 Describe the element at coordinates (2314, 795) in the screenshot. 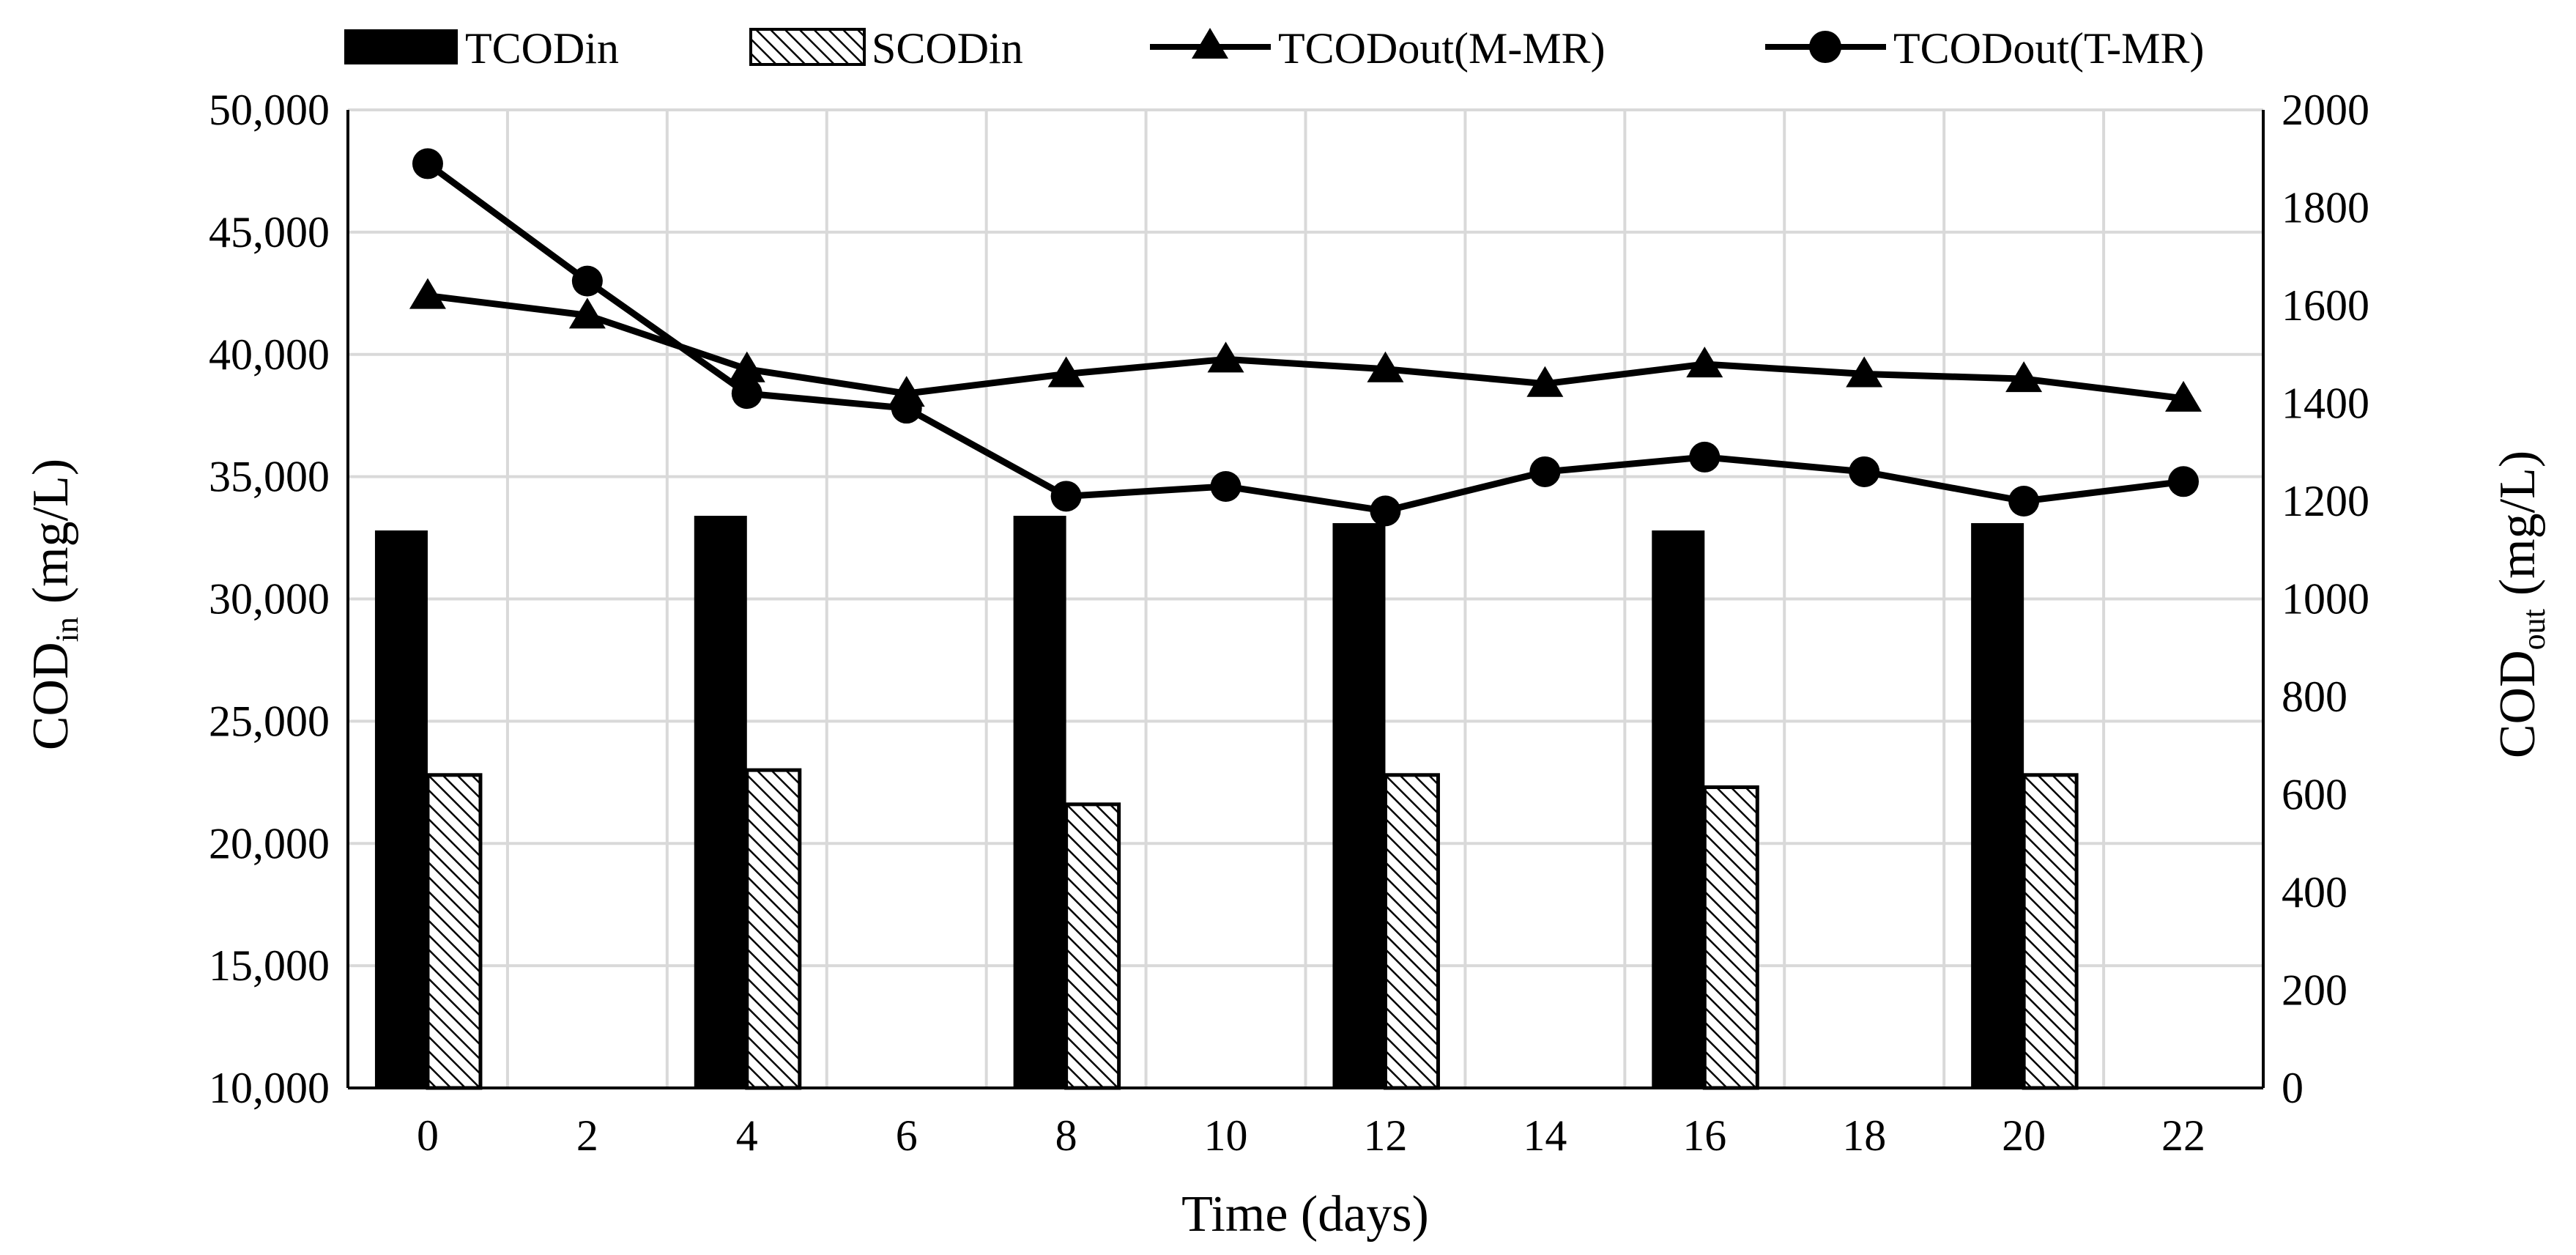

I see `y-right-tick-label: 600` at that location.